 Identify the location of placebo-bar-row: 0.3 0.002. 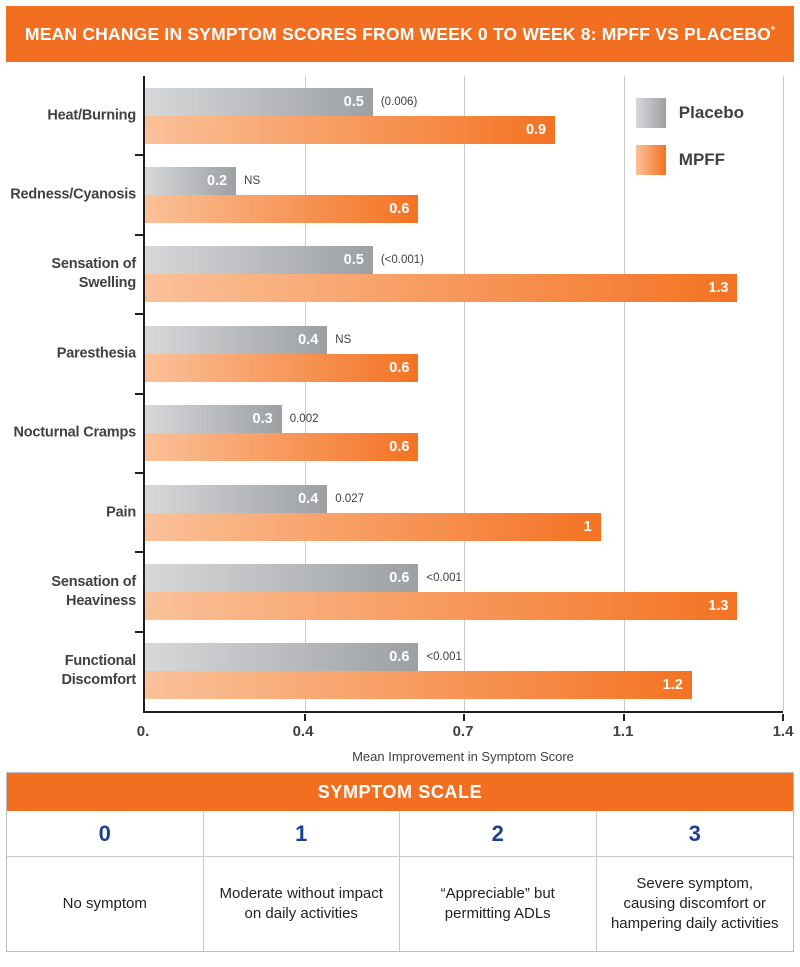
(464, 419).